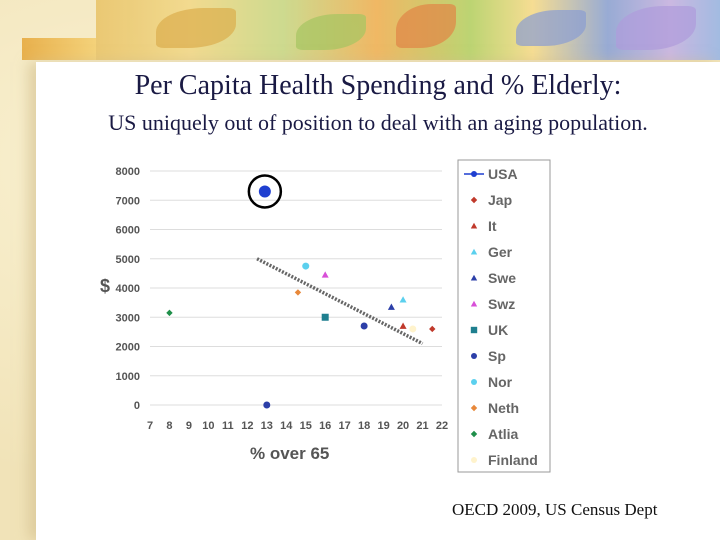 This screenshot has height=540, width=720. I want to click on x-axis-ticks: 7 8 9 10 11 12 13 14 15 16 17 18 19 20 21 22, so click(297, 426).